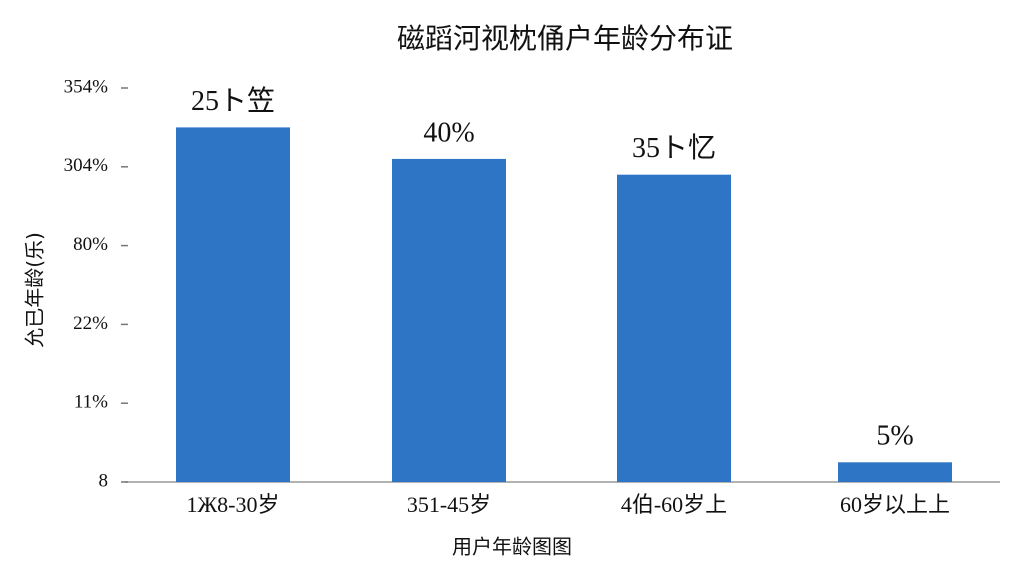 This screenshot has width=1024, height=576. I want to click on data-label: 5%, so click(894, 436).